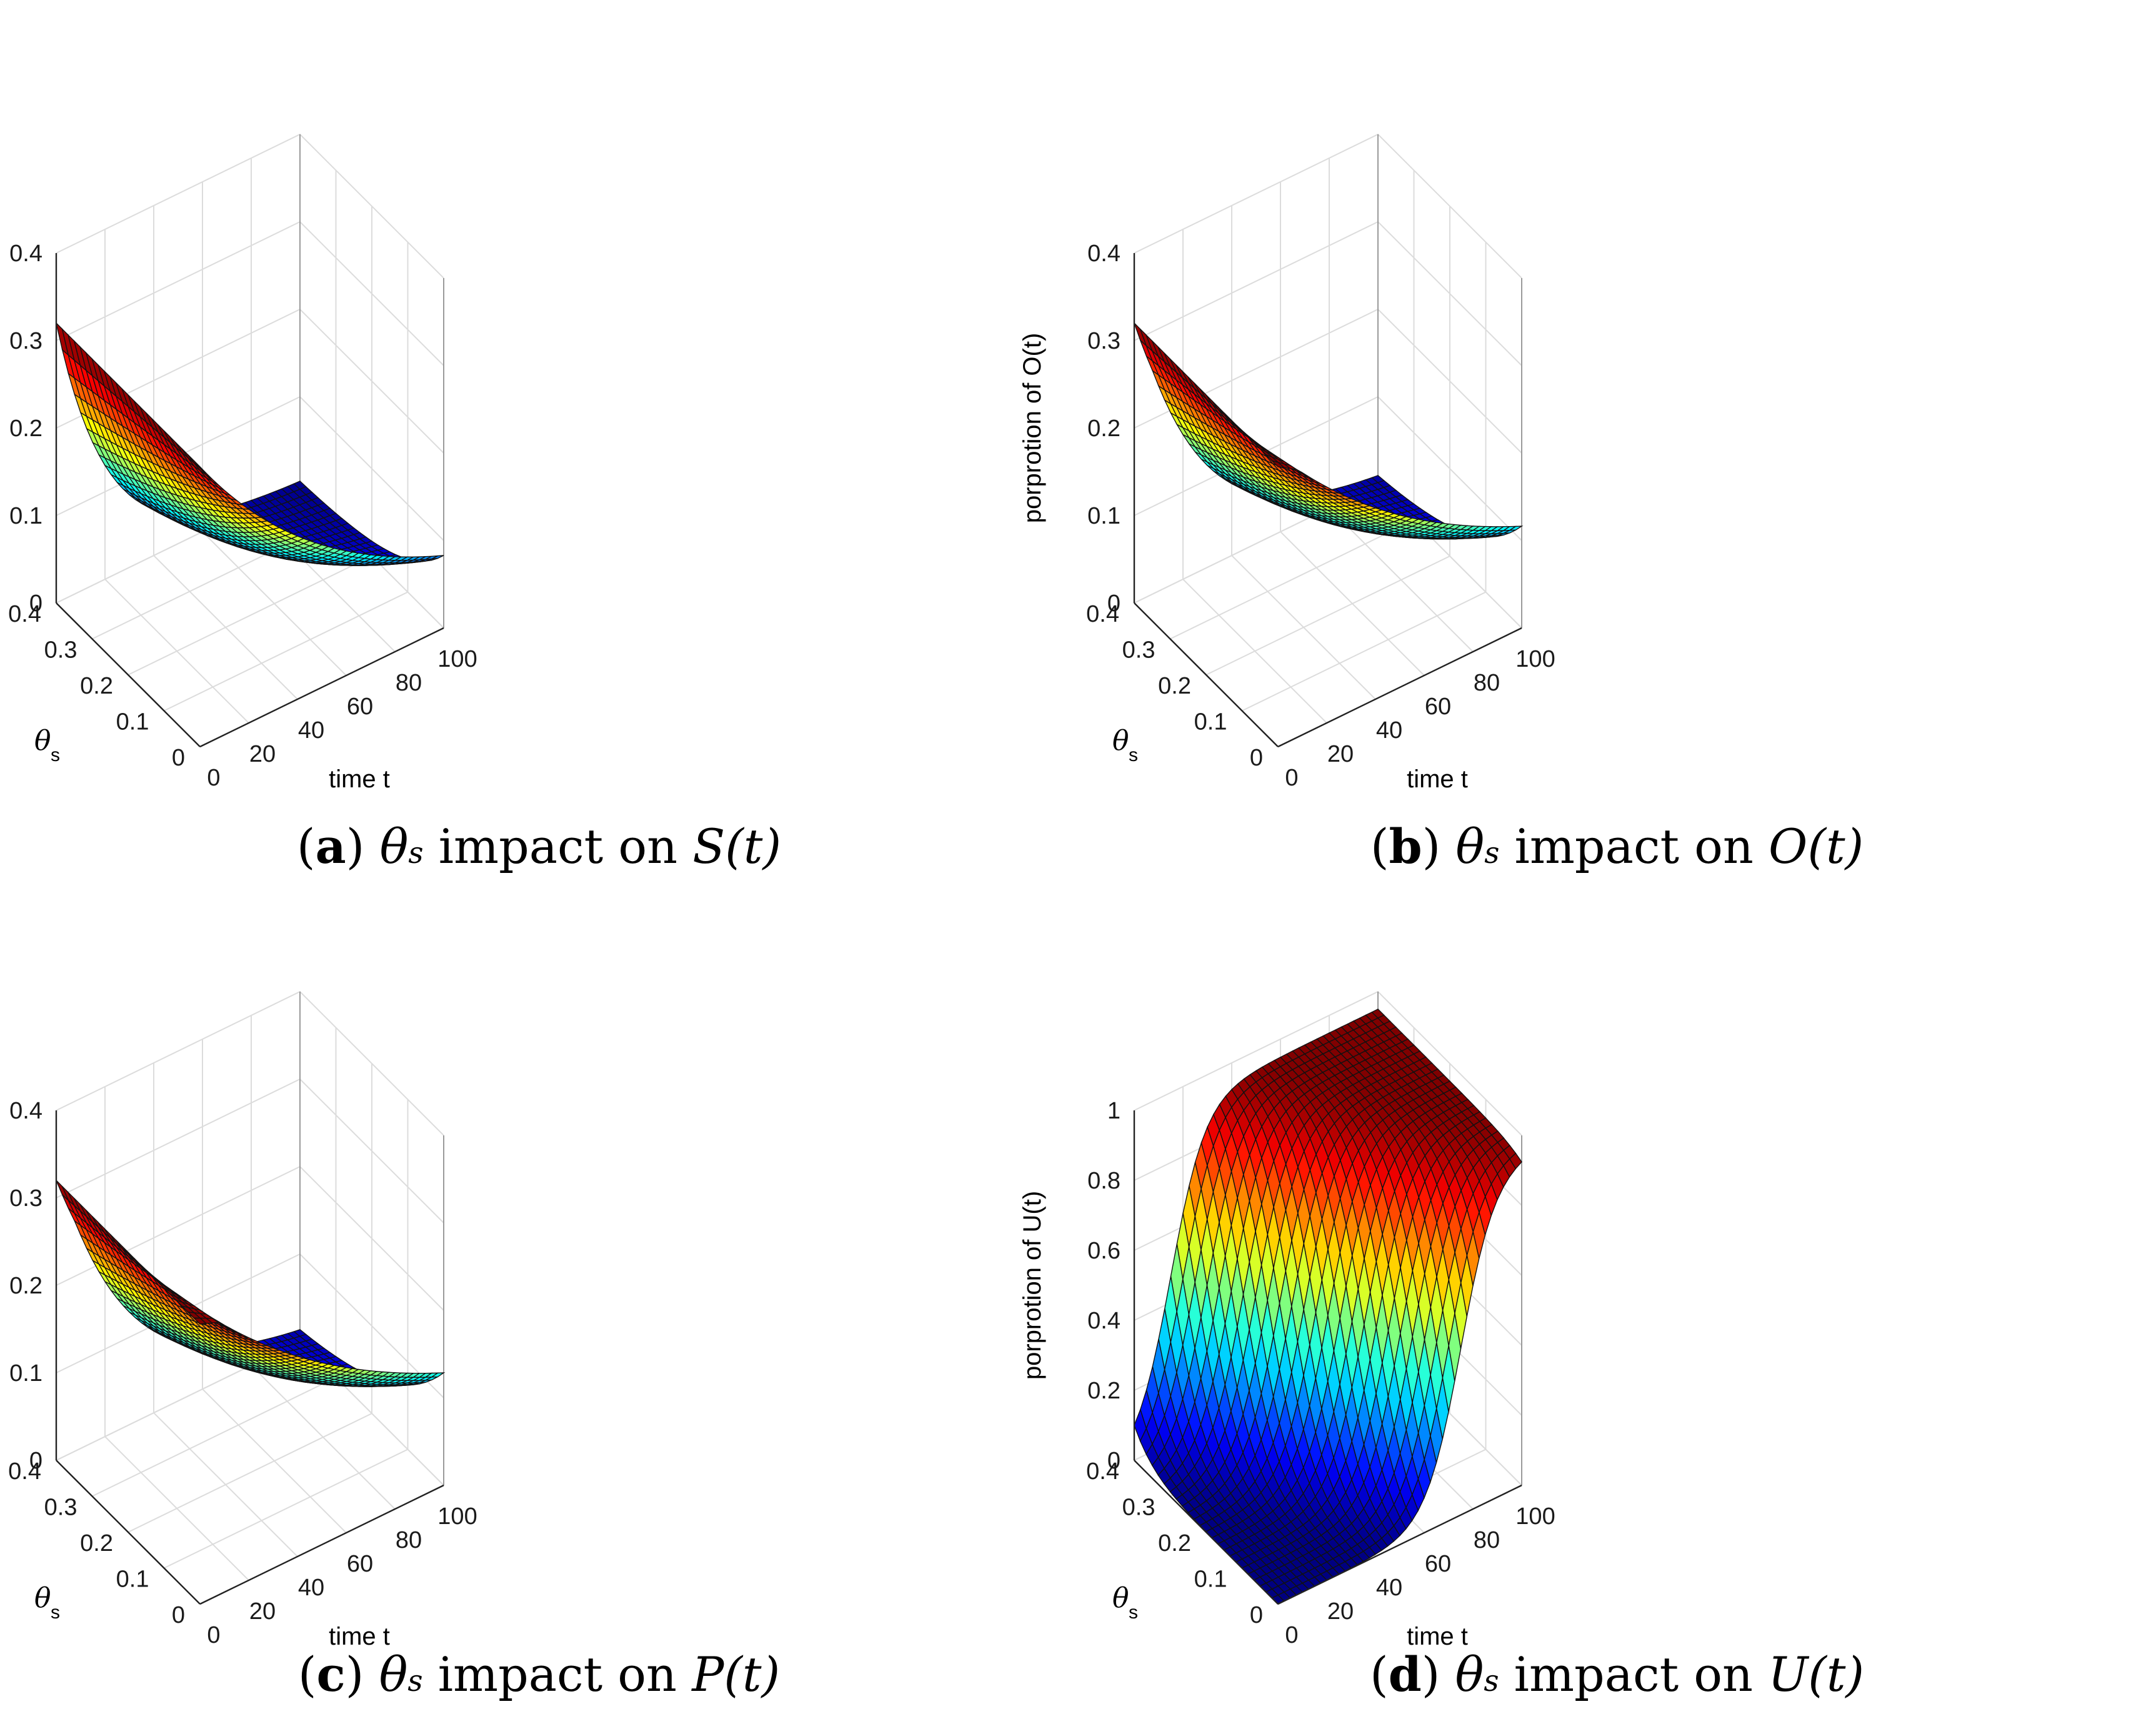 The width and height of the screenshot is (2156, 1714). What do you see at coordinates (737, 846) in the screenshot?
I see `caption-func: S(t)` at bounding box center [737, 846].